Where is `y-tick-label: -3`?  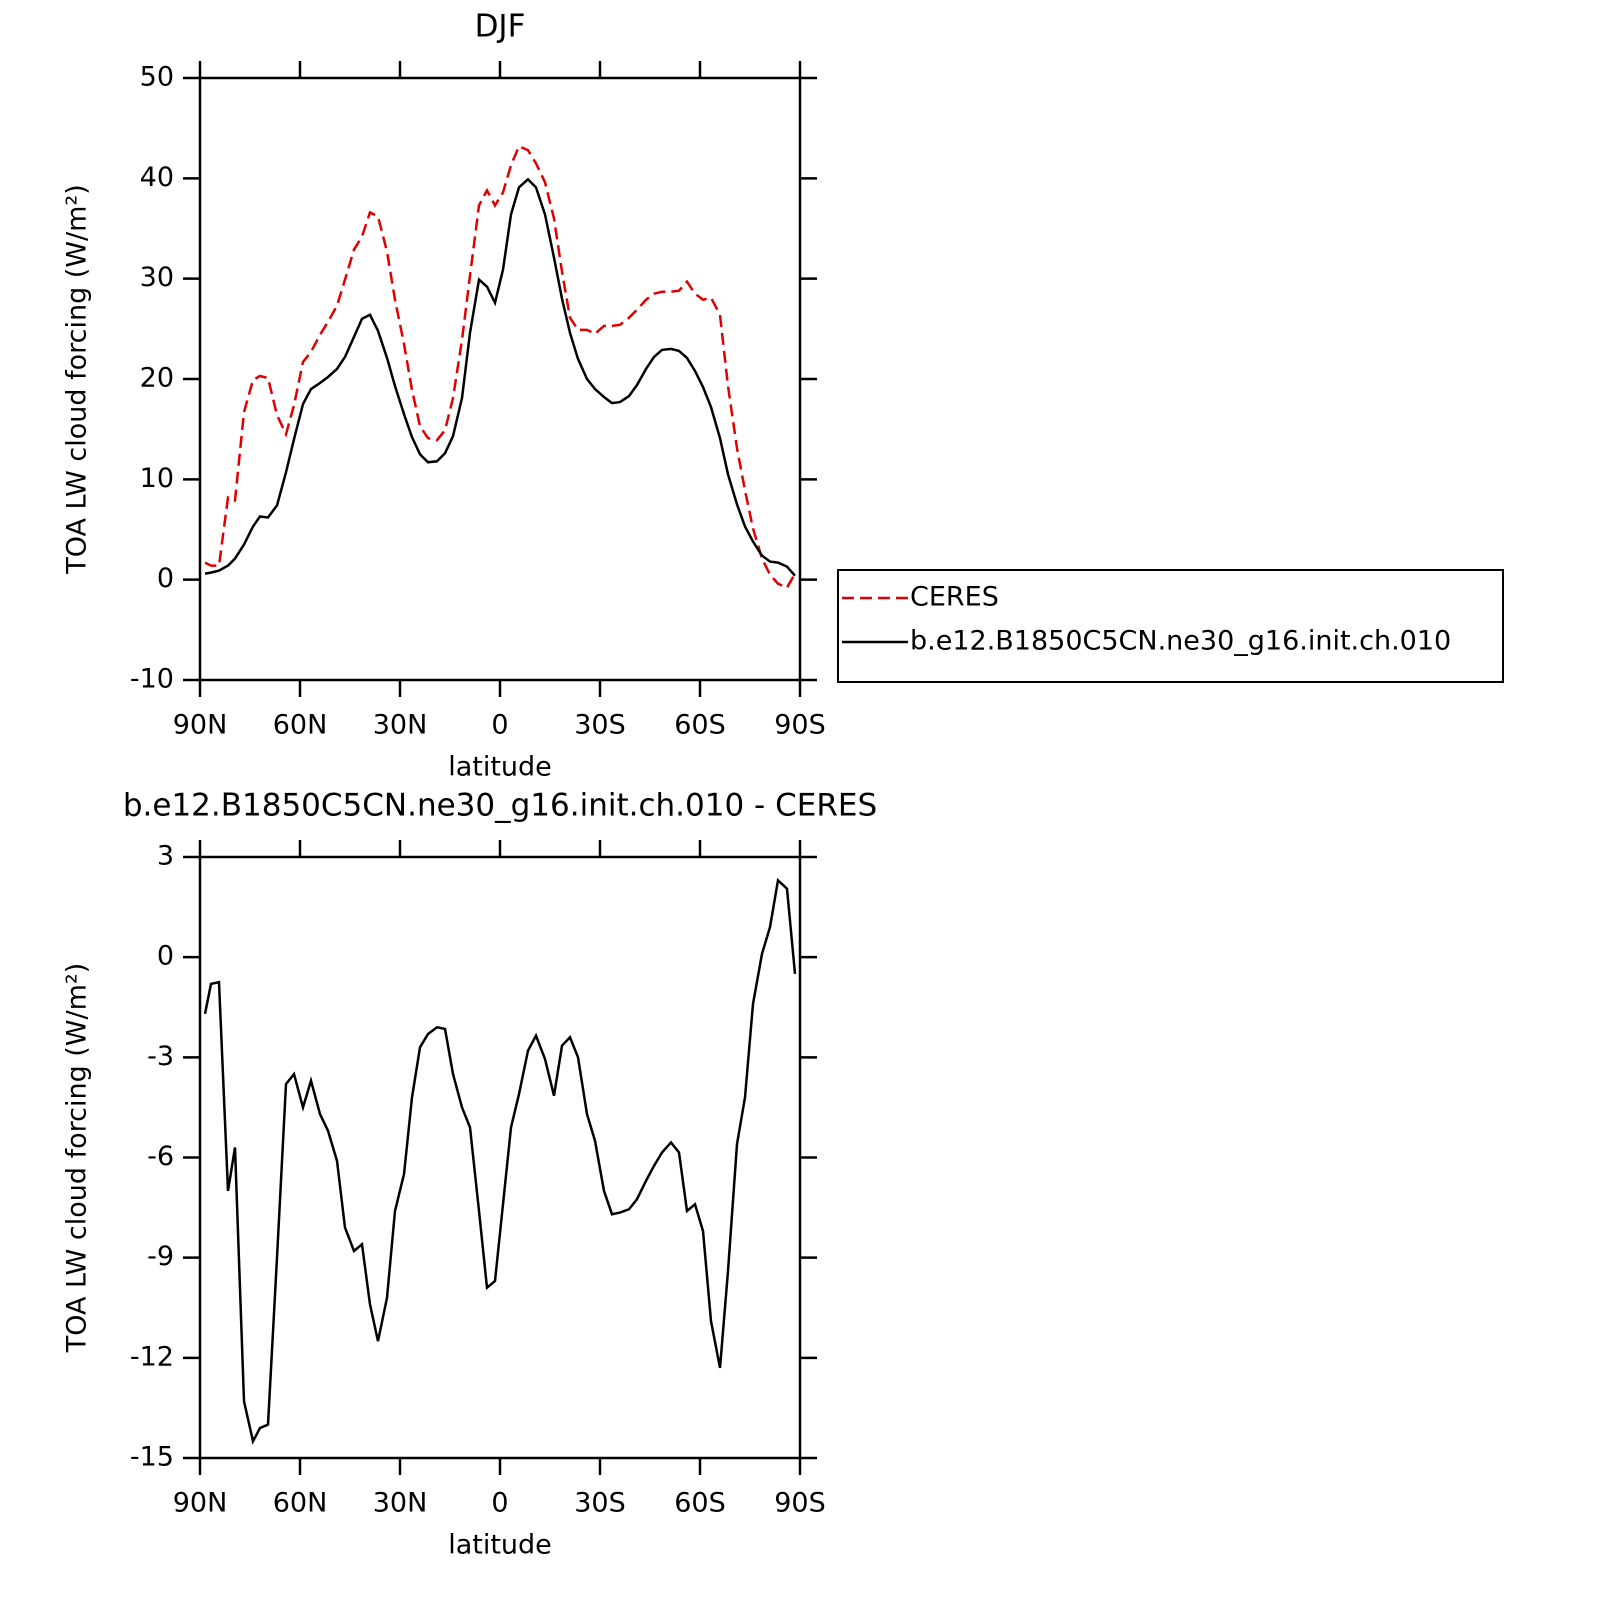 y-tick-label: -3 is located at coordinates (160, 1056).